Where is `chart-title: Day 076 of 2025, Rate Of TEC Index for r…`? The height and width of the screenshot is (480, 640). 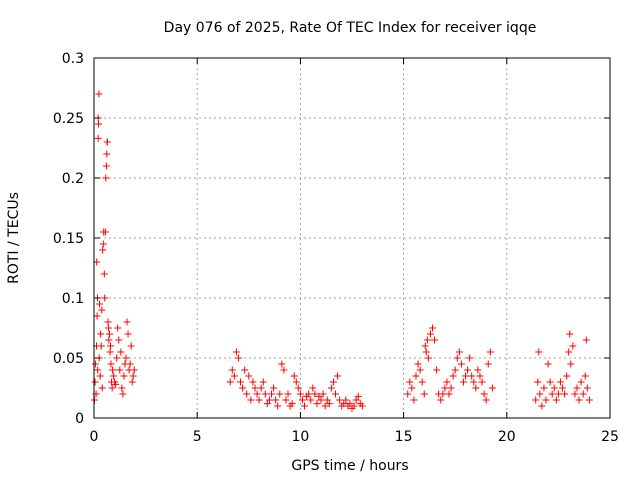 chart-title: Day 076 of 2025, Rate Of TEC Index for r… is located at coordinates (350, 28).